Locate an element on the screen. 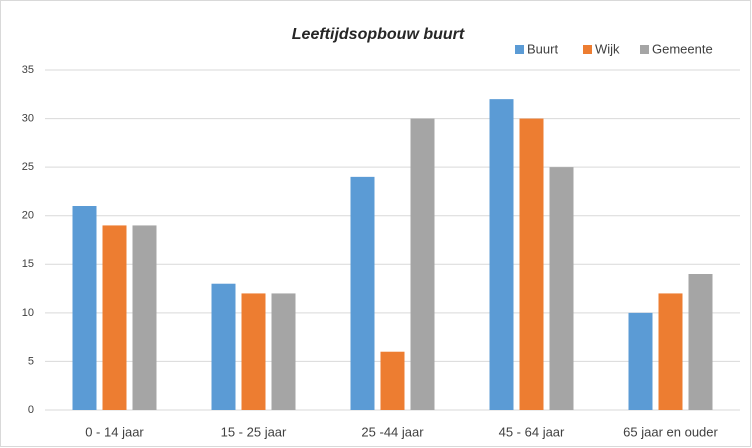  chart-title: Leeftijdsopbouw buurt is located at coordinates (378, 34).